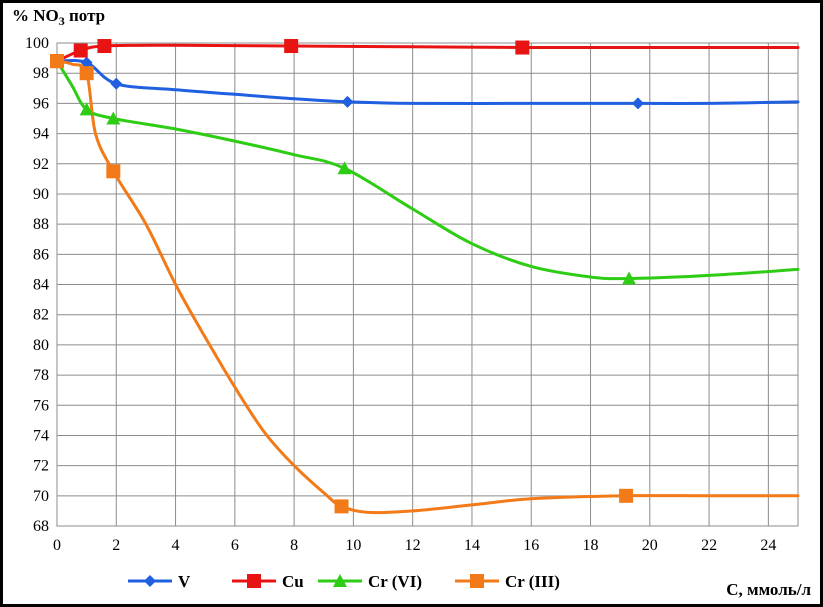  I want to click on y-tick-label: 96, so click(41, 103).